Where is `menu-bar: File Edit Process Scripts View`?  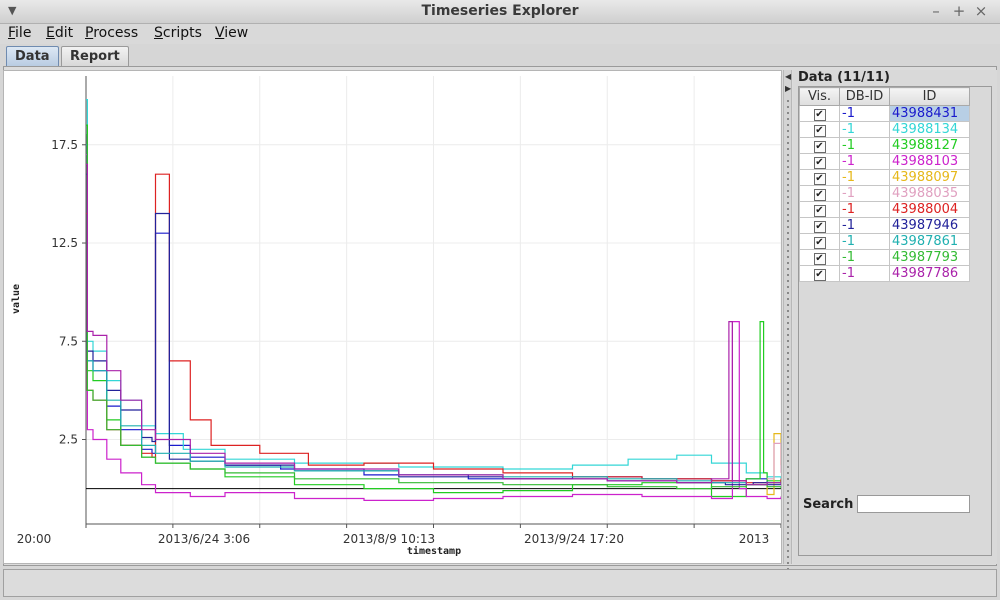
menu-bar: File Edit Process Scripts View is located at coordinates (500, 34).